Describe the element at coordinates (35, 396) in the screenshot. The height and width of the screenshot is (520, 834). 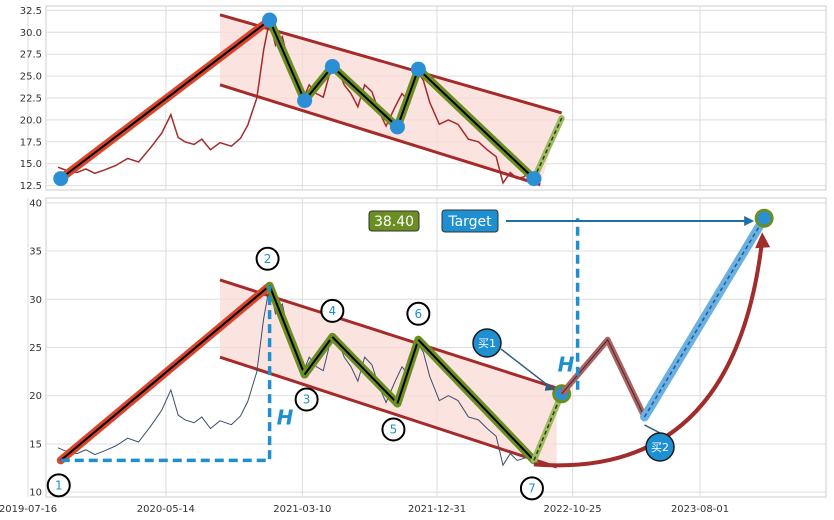
I see `y-tick-label: 20` at that location.